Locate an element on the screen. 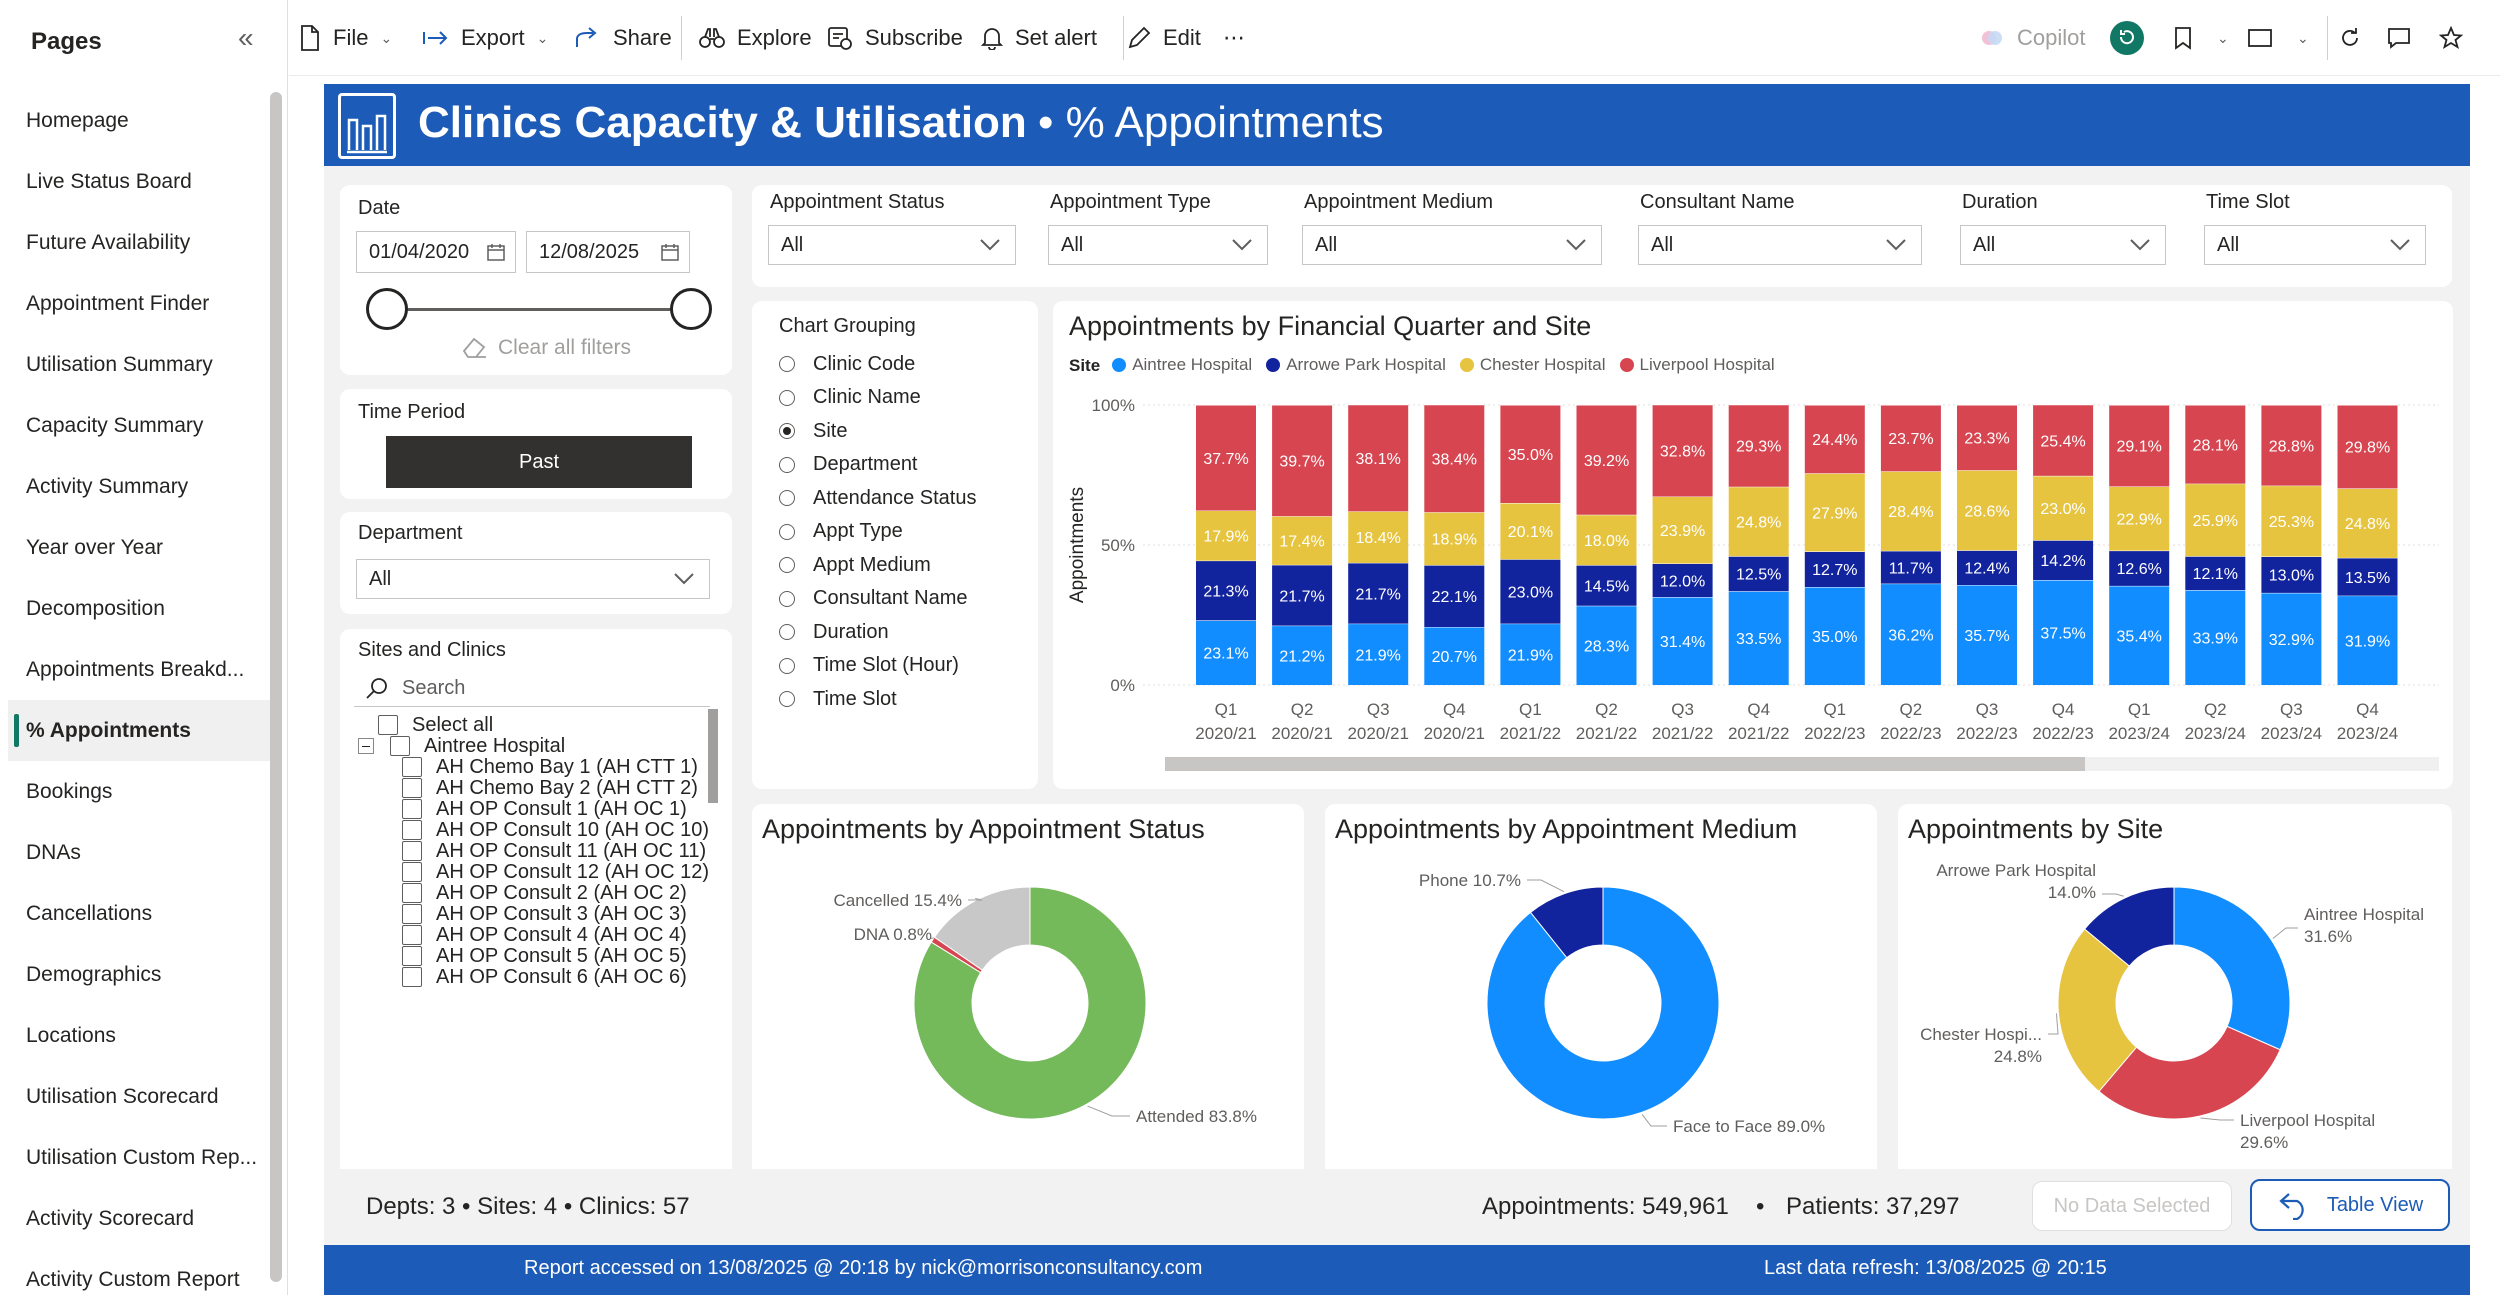 The height and width of the screenshot is (1295, 2500). copilot-button: Copilot is located at coordinates (2032, 38).